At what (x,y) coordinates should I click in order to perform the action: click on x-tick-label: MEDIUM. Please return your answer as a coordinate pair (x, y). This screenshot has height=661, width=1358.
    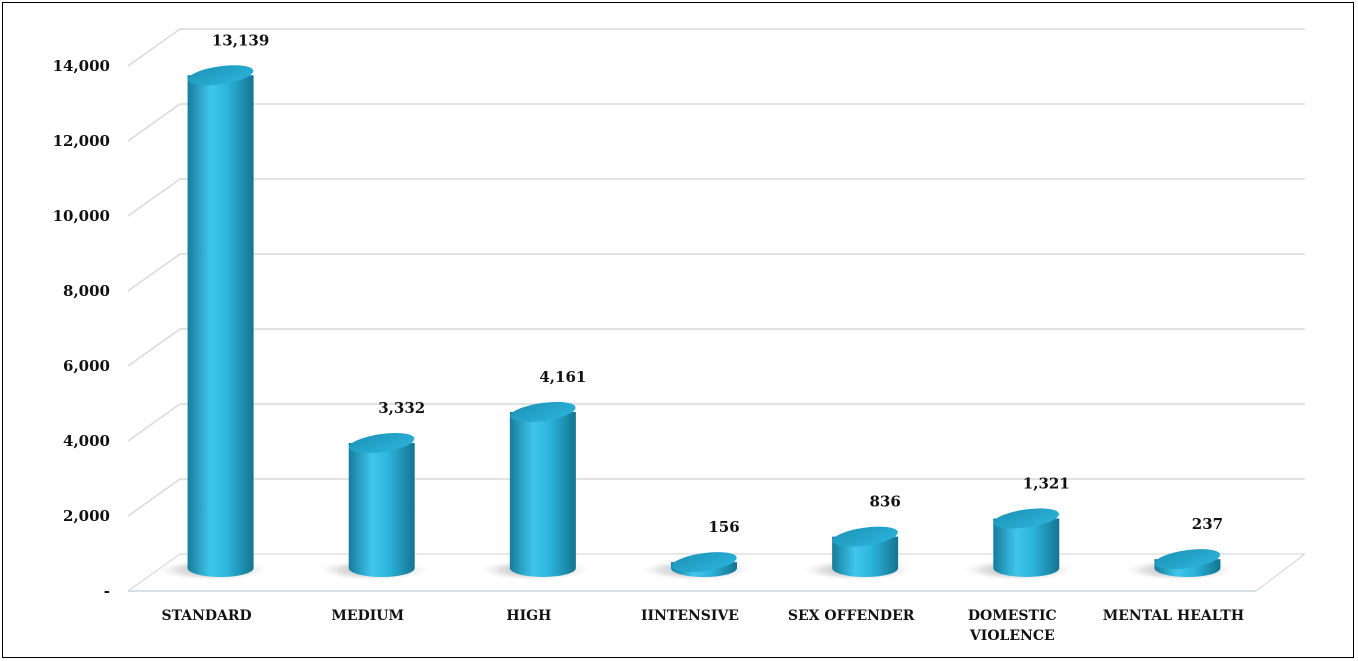
    Looking at the image, I should click on (367, 616).